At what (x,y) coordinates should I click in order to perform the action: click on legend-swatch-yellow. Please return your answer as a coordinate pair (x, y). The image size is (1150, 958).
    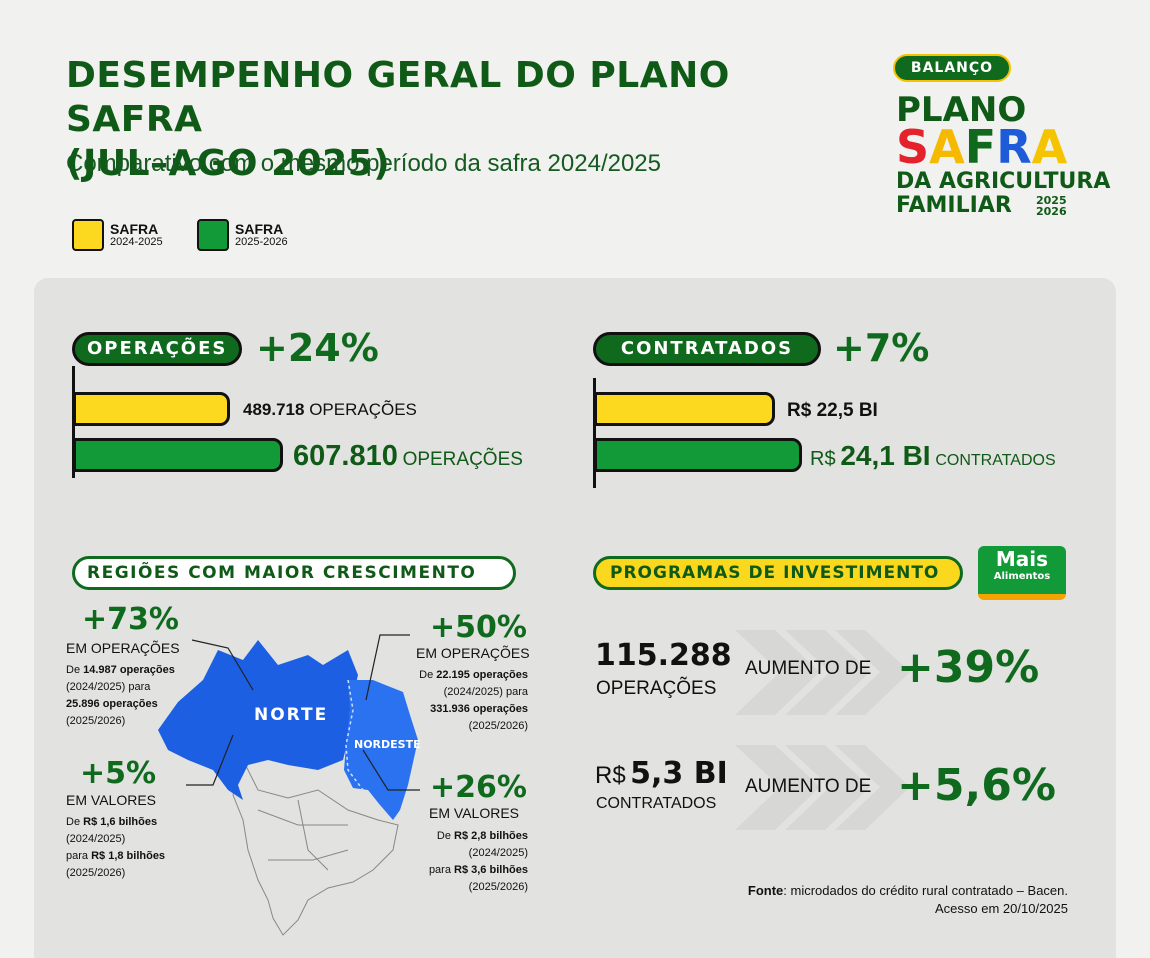
    Looking at the image, I should click on (88, 235).